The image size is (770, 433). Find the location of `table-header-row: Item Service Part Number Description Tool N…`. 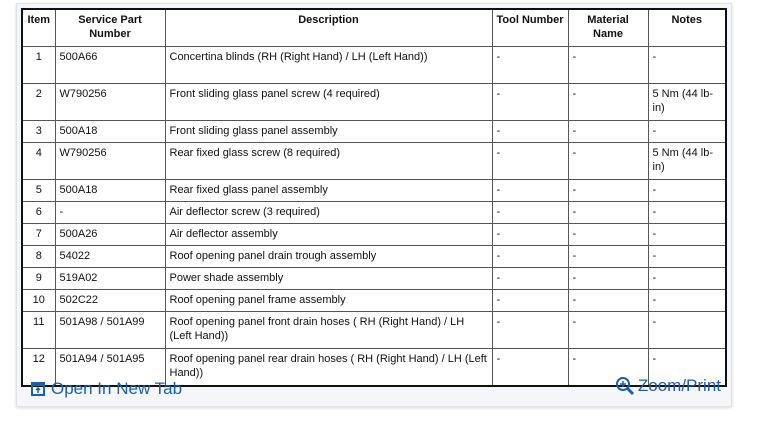

table-header-row: Item Service Part Number Description Tool N… is located at coordinates (374, 27).